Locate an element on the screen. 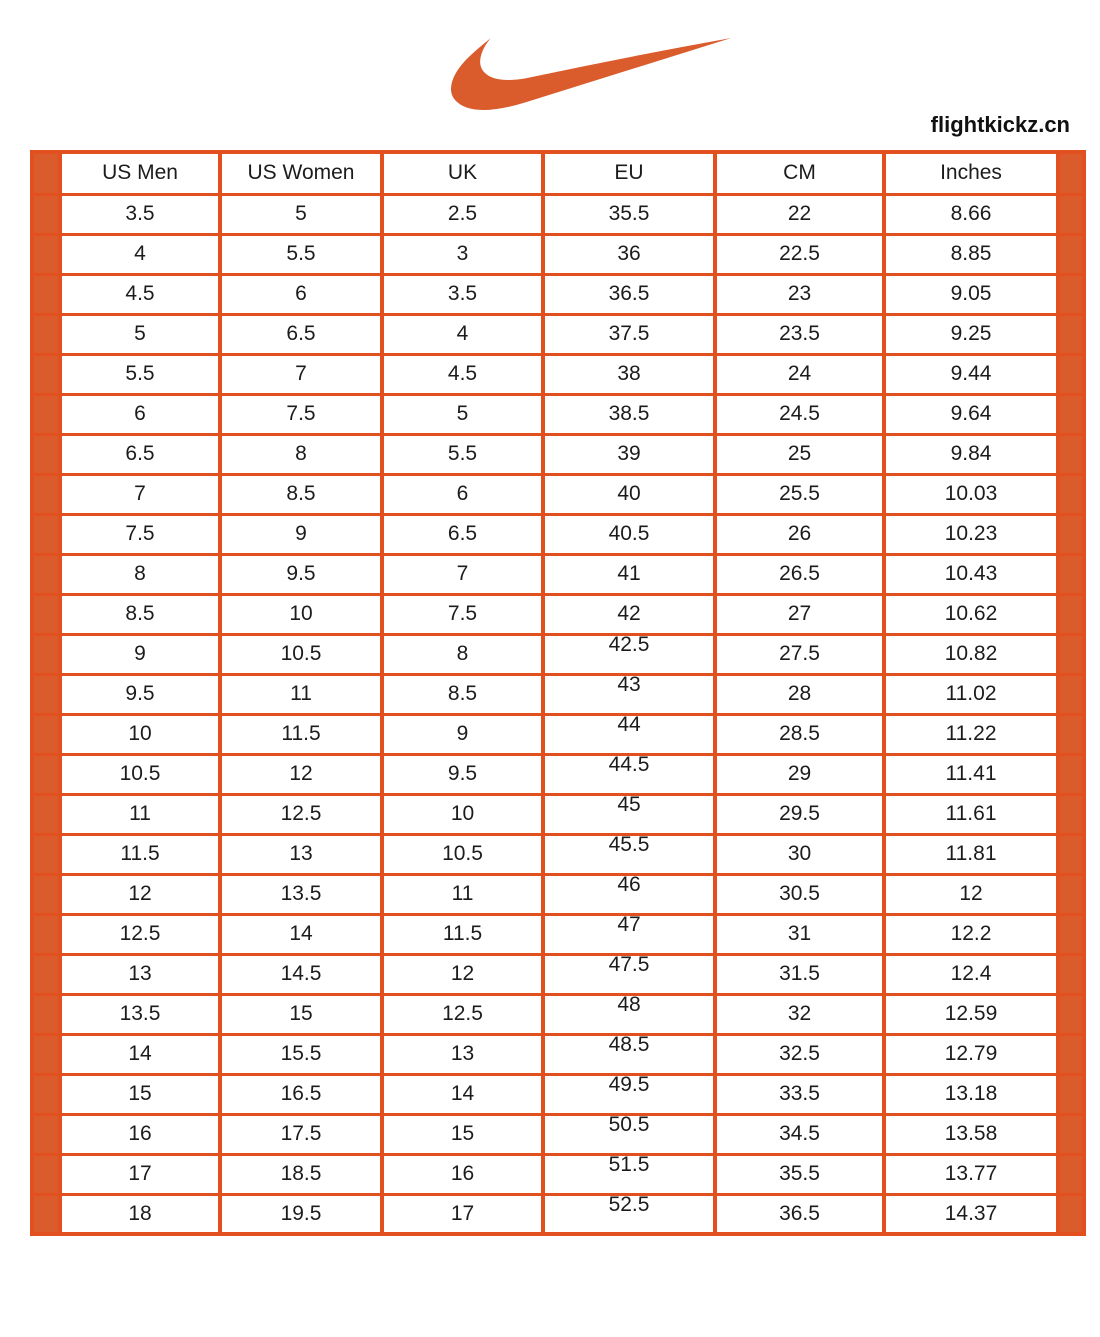 This screenshot has width=1100, height=1337. table-cell: 9.84 is located at coordinates (971, 454).